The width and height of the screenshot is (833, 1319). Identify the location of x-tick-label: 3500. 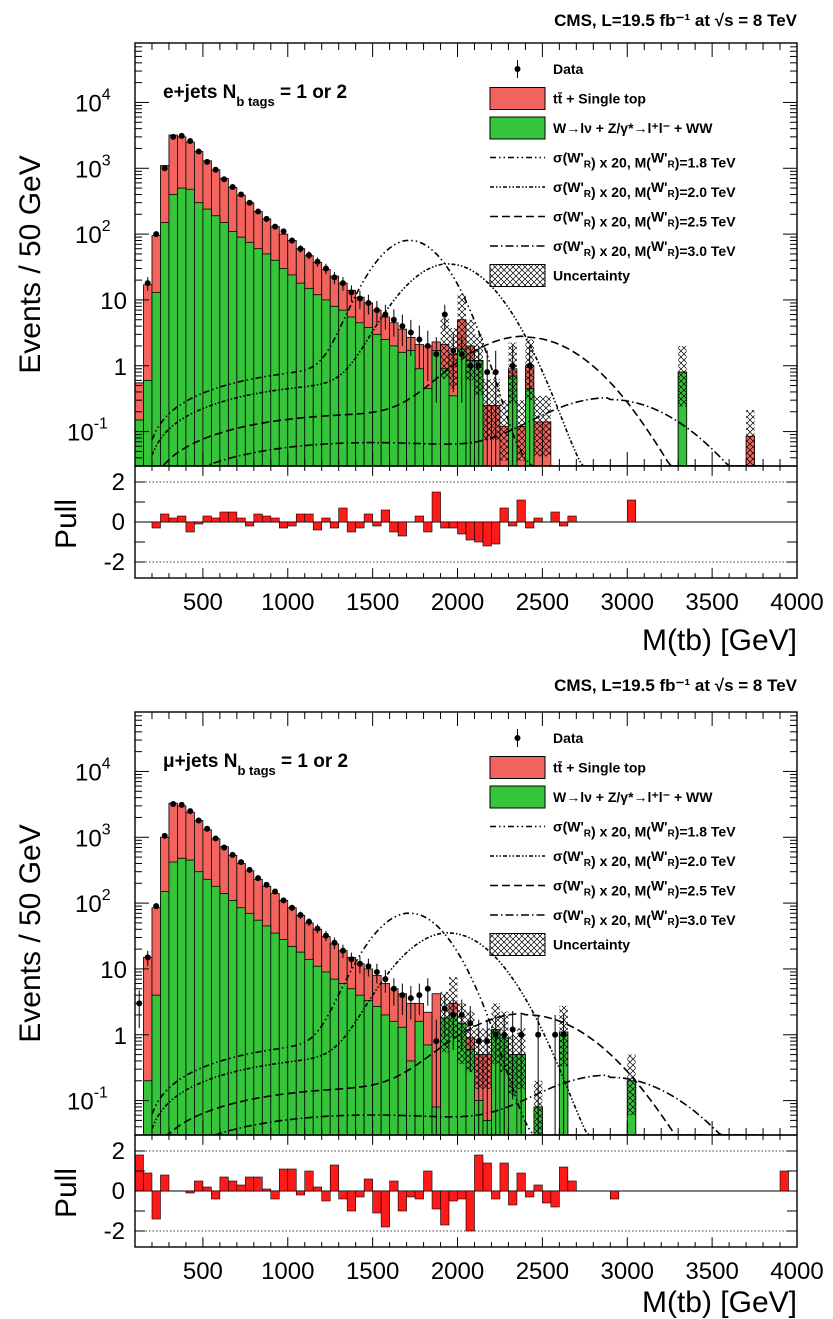
(711, 602).